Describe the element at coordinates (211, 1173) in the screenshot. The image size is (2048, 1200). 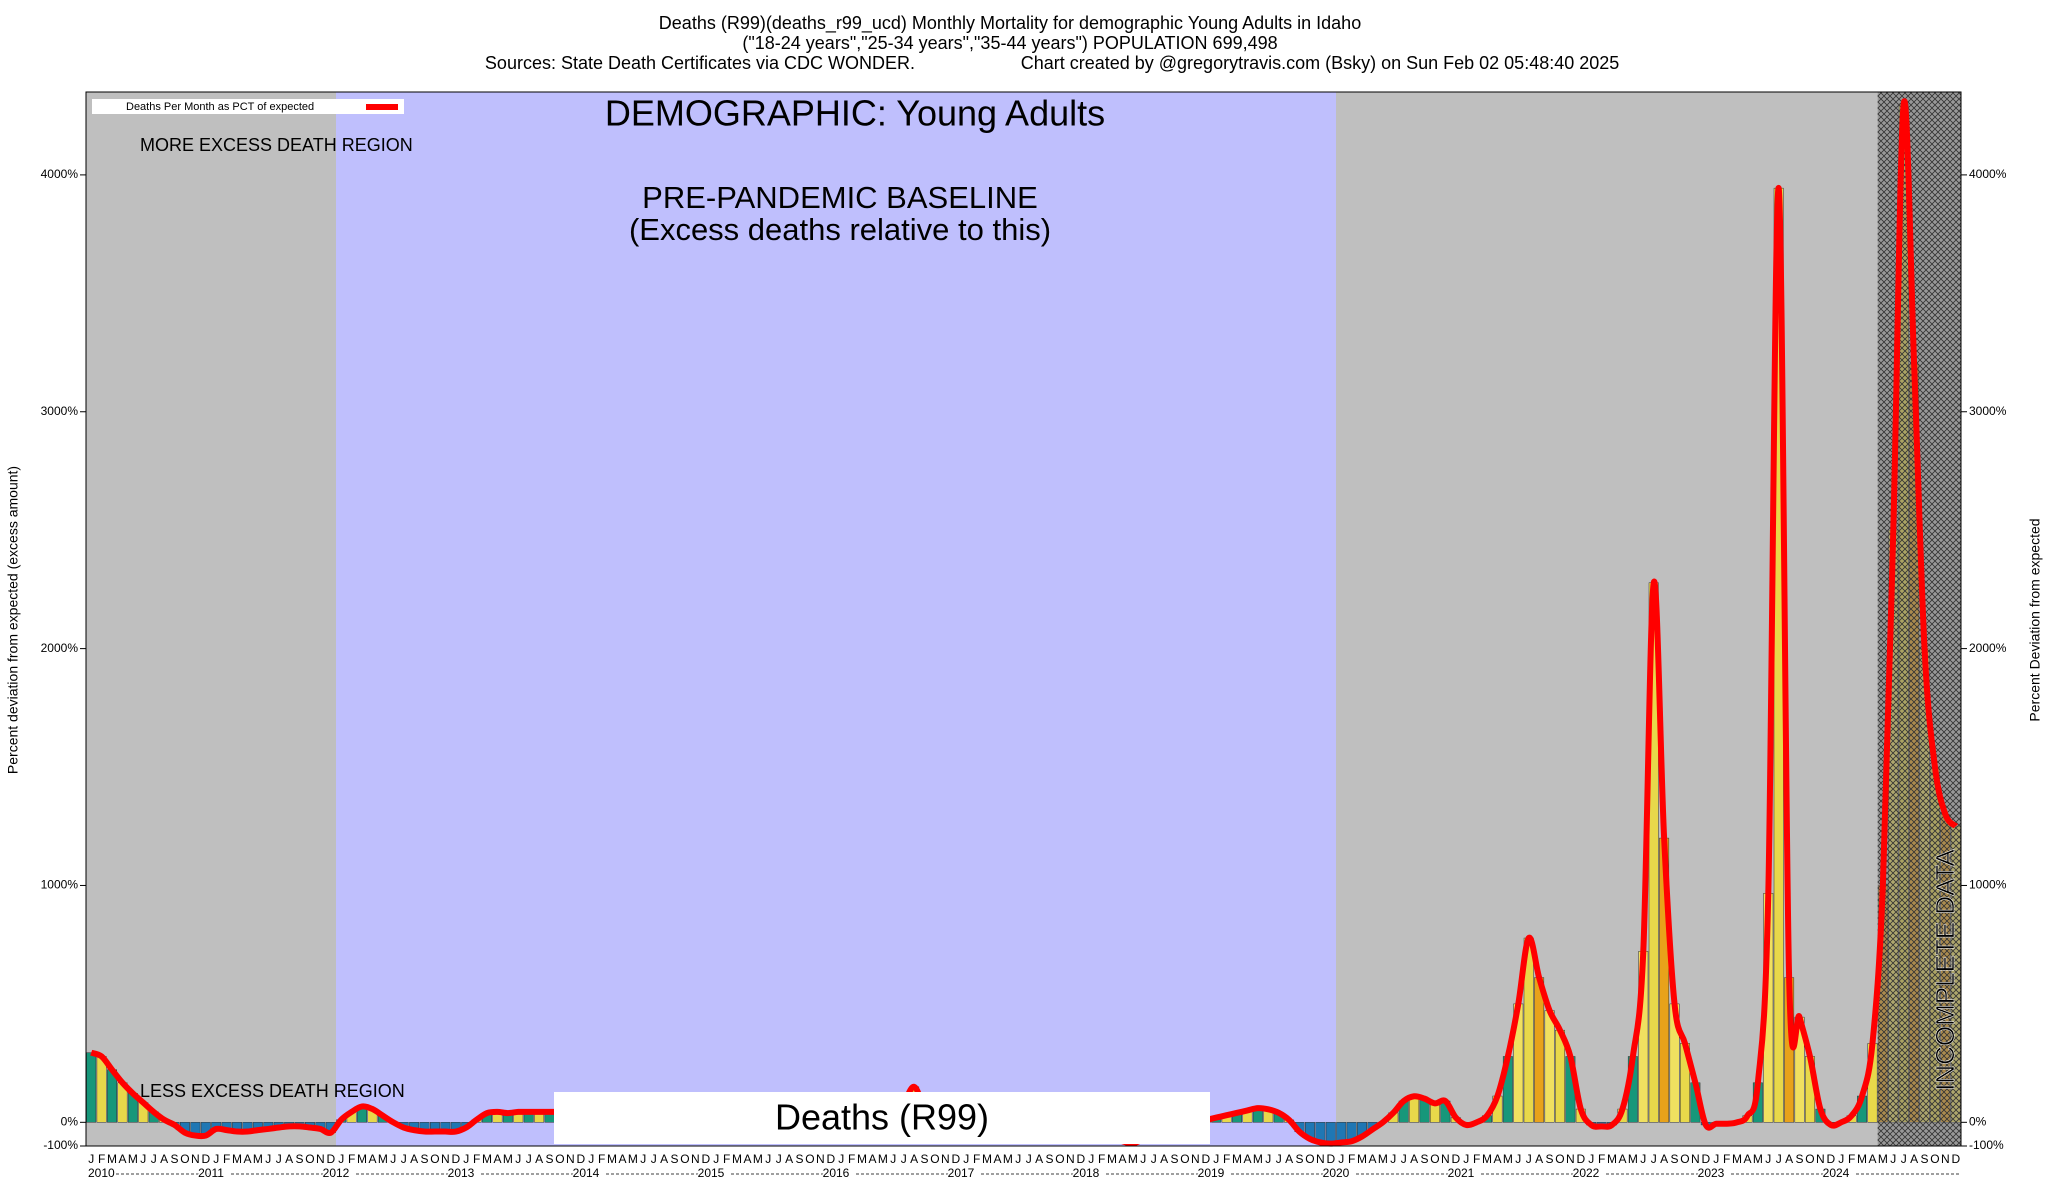
I see `year-label: 2011` at that location.